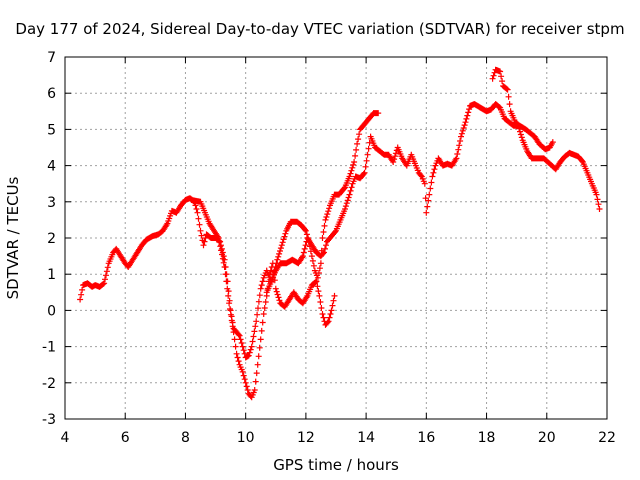 The width and height of the screenshot is (640, 480). I want to click on x-tick-label: 6, so click(125, 438).